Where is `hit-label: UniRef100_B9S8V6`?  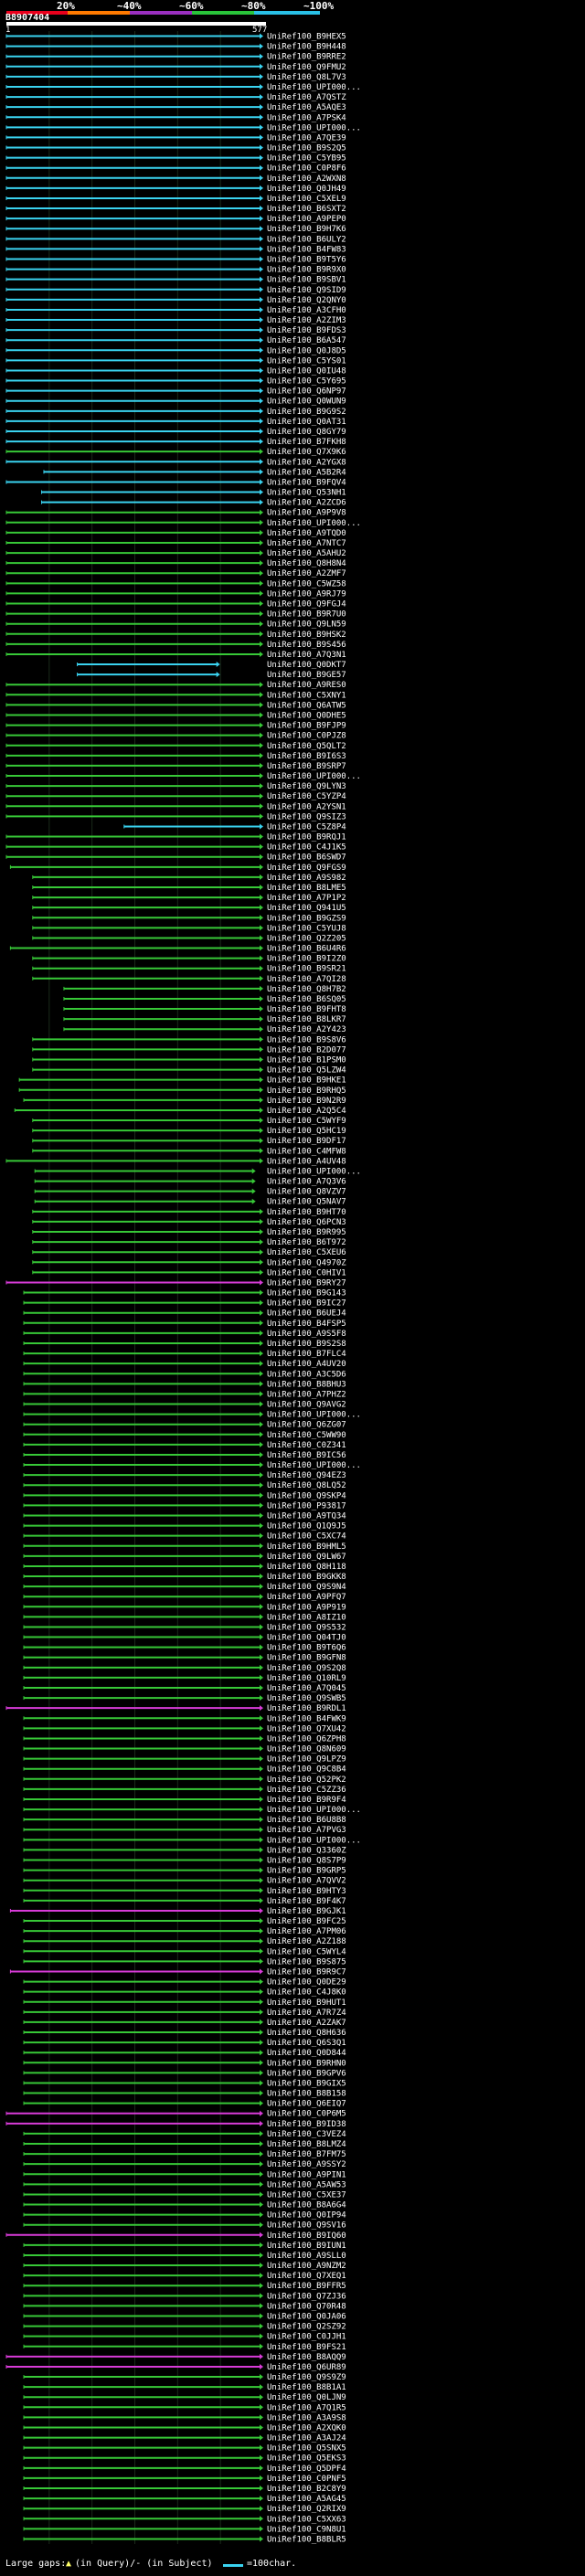 hit-label: UniRef100_B9S8V6 is located at coordinates (307, 1039).